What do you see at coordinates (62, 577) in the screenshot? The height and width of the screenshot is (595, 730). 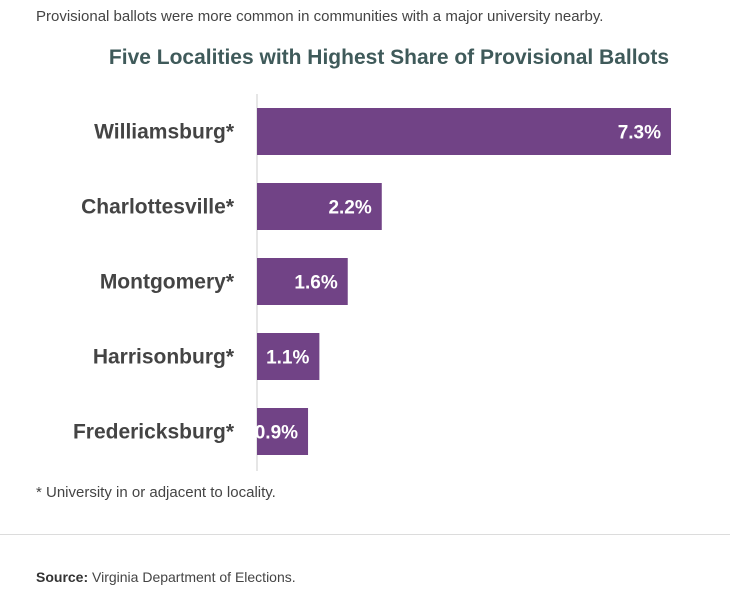 I see `source-label: Source:` at bounding box center [62, 577].